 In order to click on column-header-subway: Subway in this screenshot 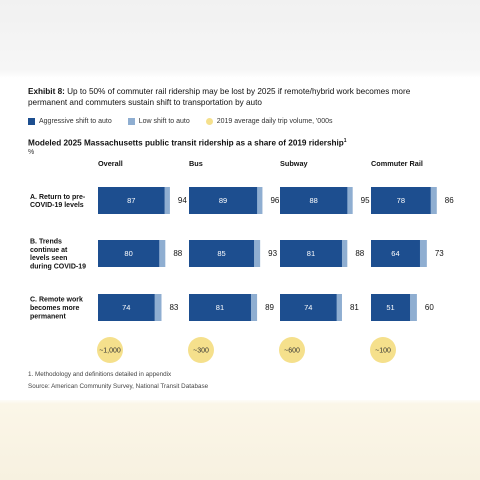, I will do `click(294, 163)`.